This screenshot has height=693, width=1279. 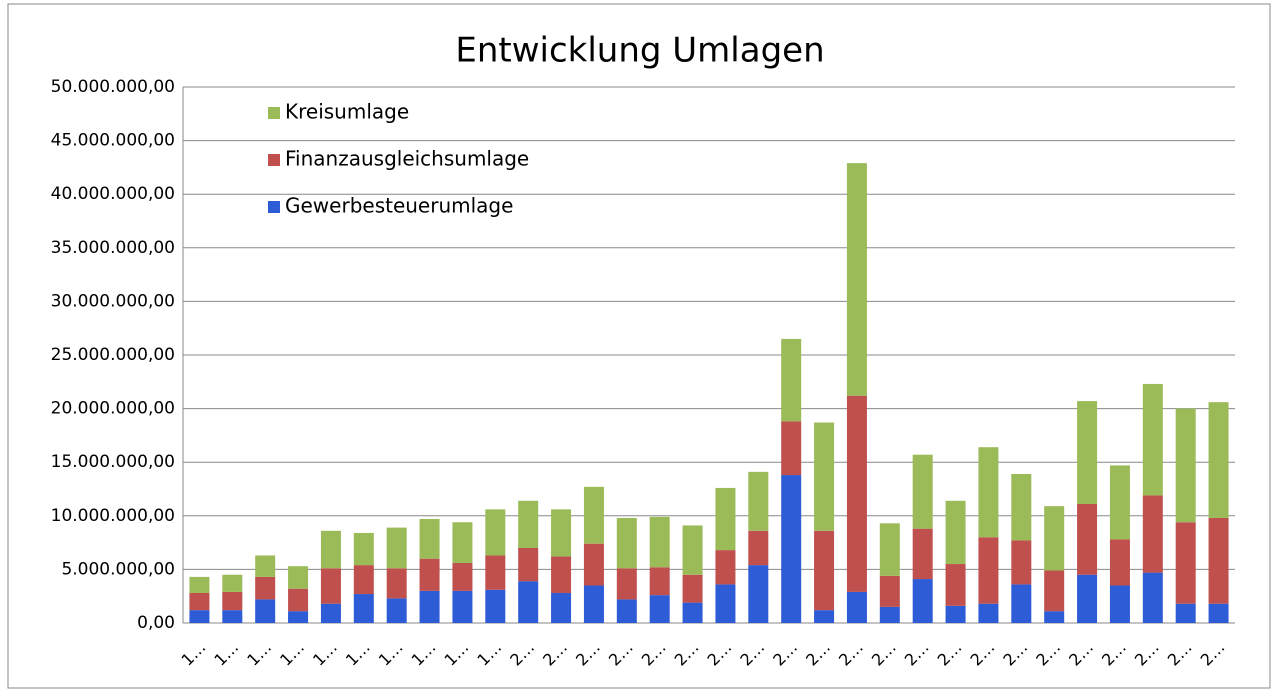 What do you see at coordinates (118, 569) in the screenshot?
I see `y-tick-label: 5.000.000,00` at bounding box center [118, 569].